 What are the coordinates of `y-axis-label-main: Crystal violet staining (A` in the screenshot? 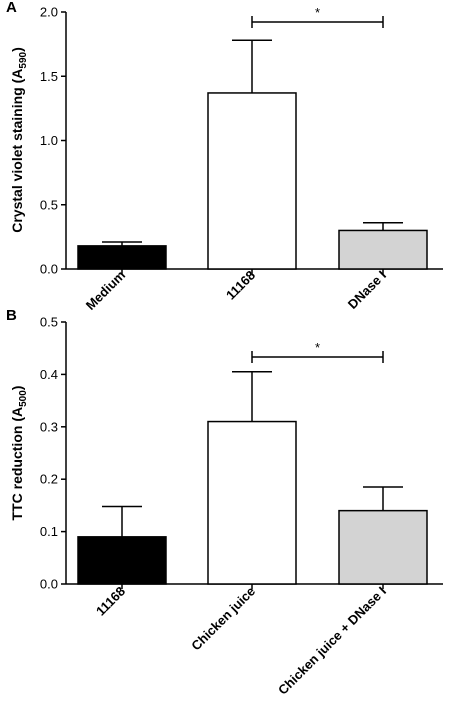 It's located at (17, 151).